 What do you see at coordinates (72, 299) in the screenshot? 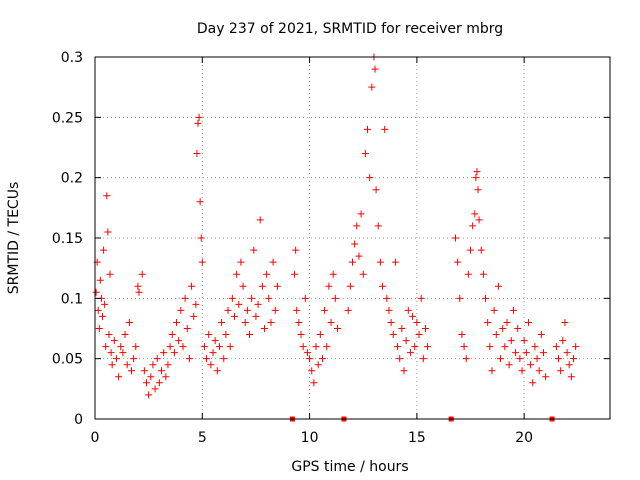
I see `y-tick-label: 0.1` at bounding box center [72, 299].